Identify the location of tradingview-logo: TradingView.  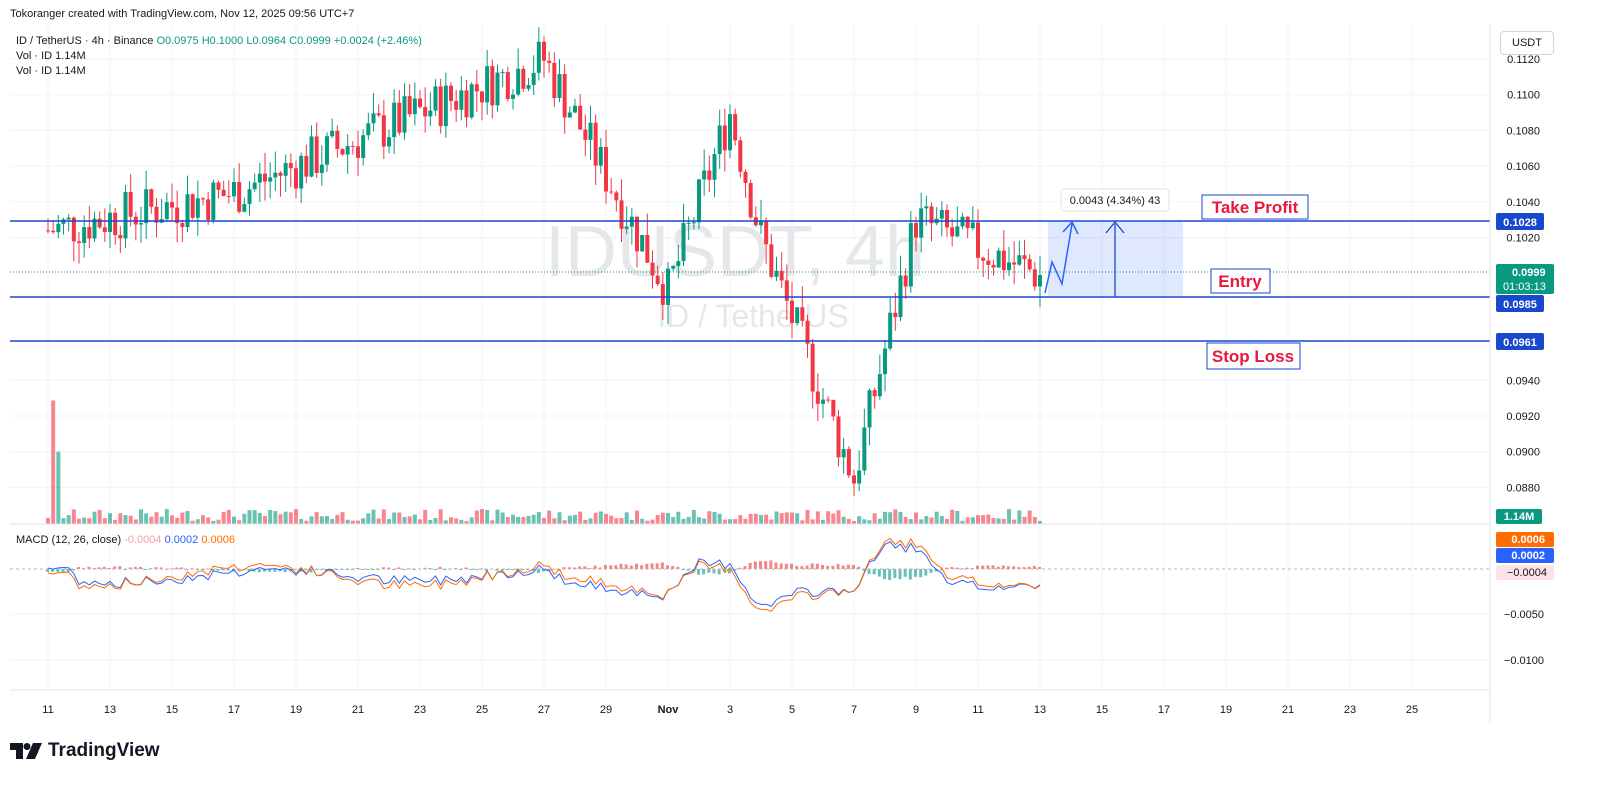
(85, 751).